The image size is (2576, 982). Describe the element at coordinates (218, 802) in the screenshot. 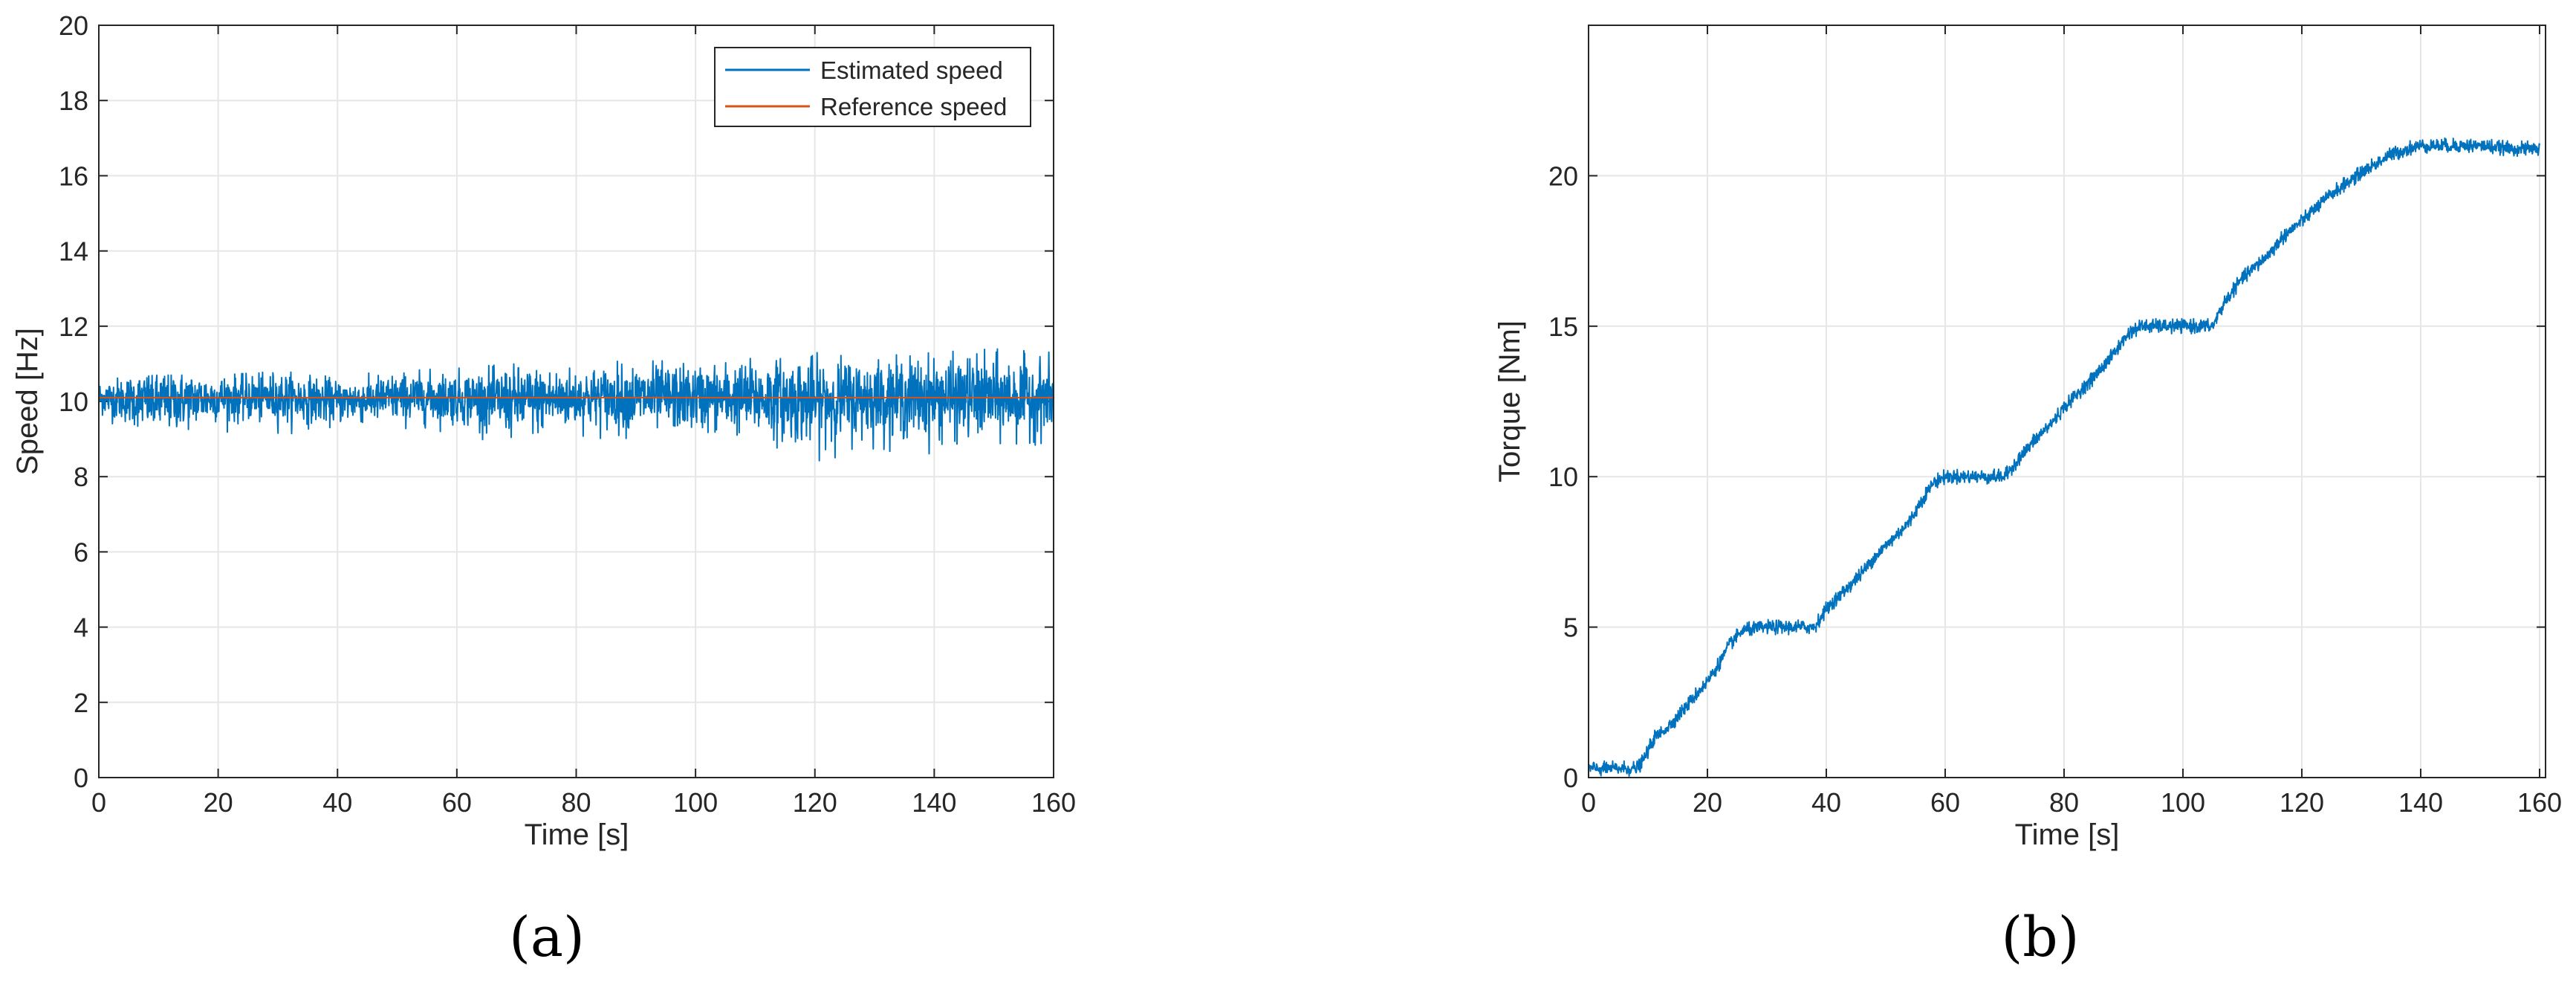

I see `speed-x-tick-label: 20` at that location.